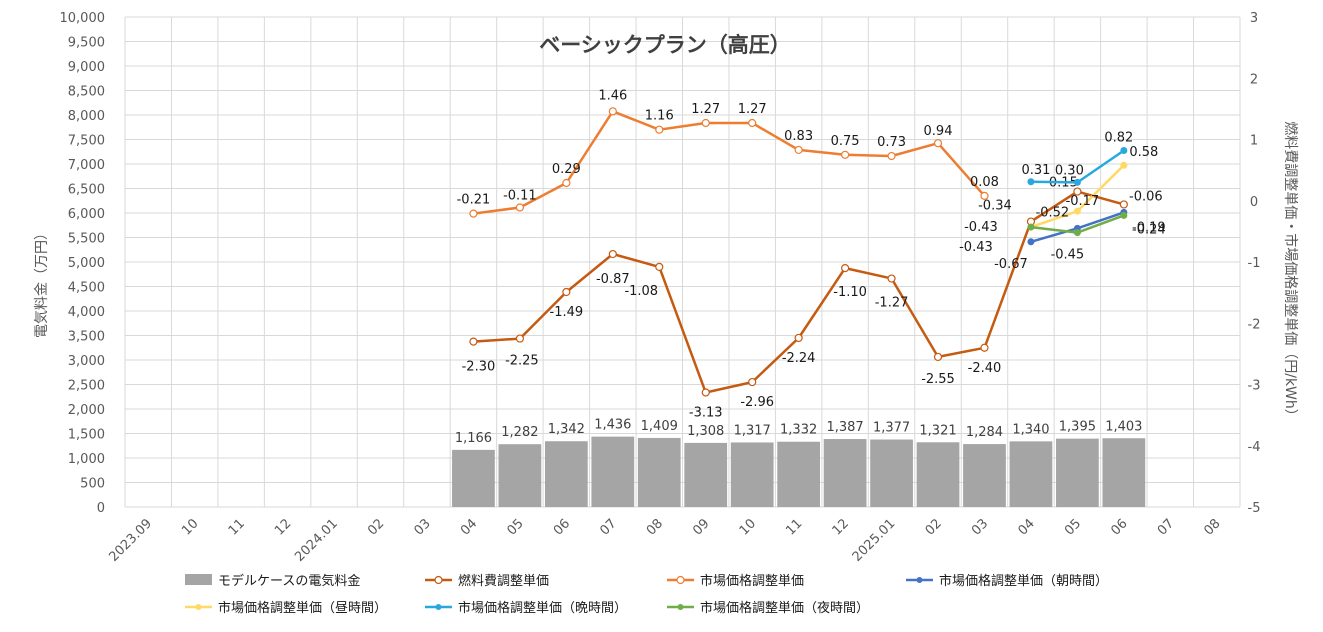  Describe the element at coordinates (984, 432) in the screenshot. I see `bar-data-label: 1,284` at that location.